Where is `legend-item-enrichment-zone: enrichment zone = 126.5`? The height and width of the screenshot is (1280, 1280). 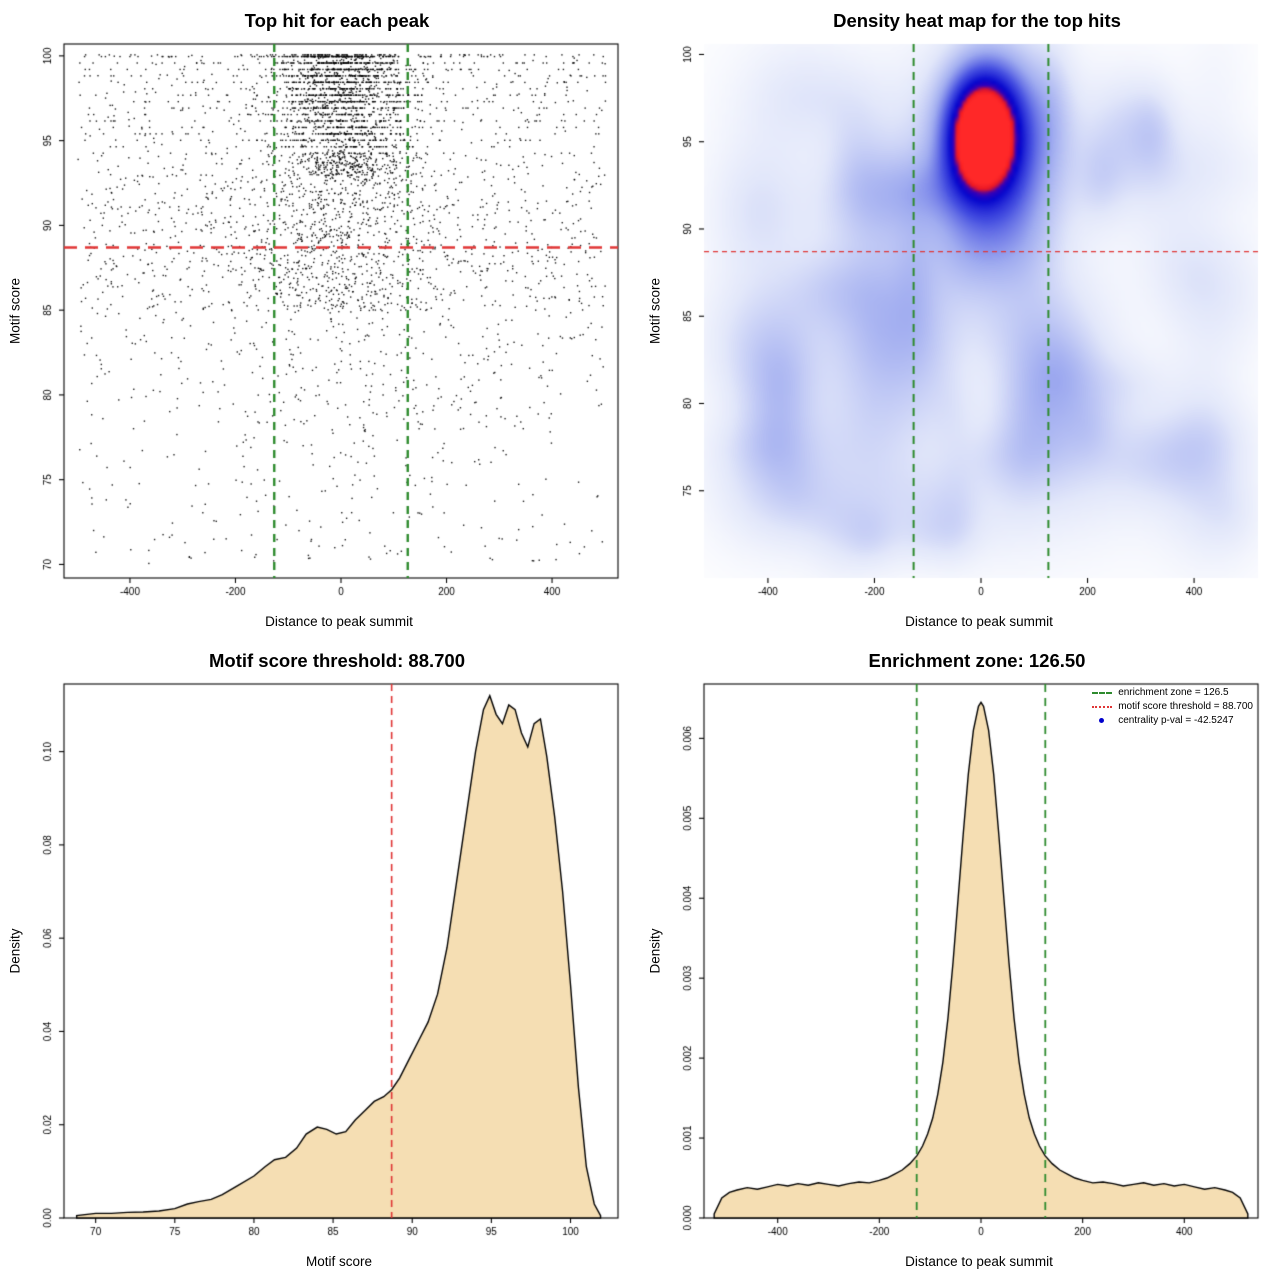 legend-item-enrichment-zone: enrichment zone = 126.5 is located at coordinates (1172, 692).